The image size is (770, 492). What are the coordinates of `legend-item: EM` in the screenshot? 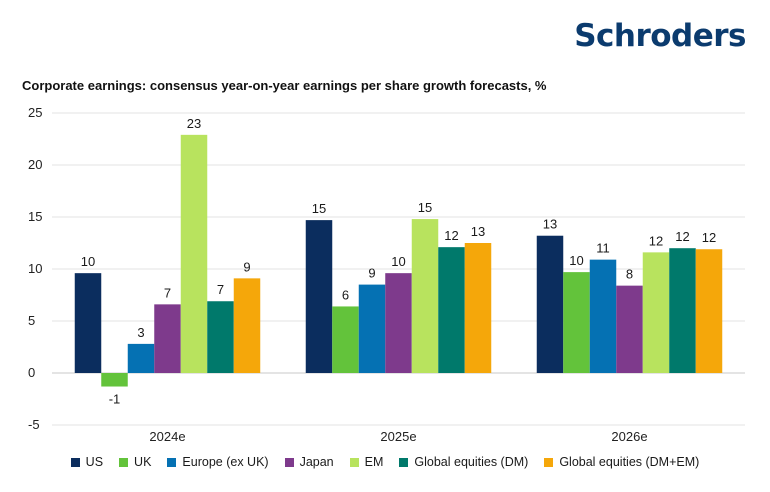 It's located at (366, 462).